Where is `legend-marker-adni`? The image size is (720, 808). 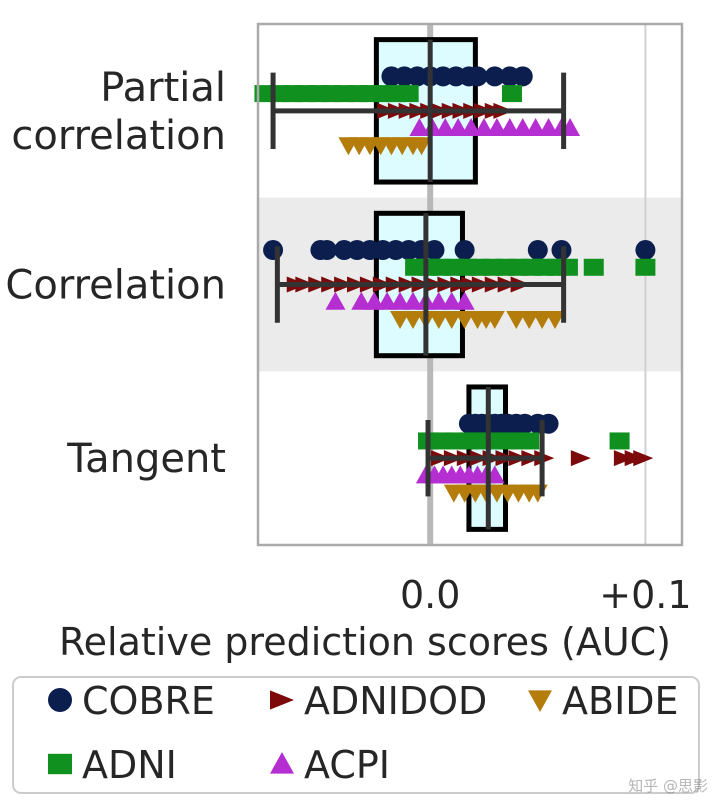
legend-marker-adni is located at coordinates (60, 764).